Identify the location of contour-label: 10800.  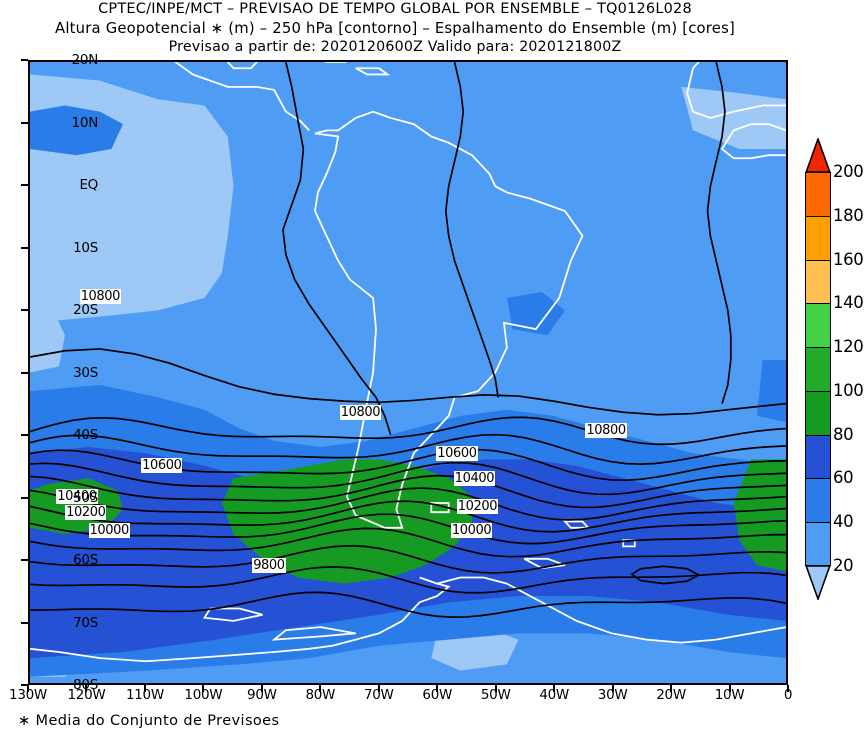
(360, 412).